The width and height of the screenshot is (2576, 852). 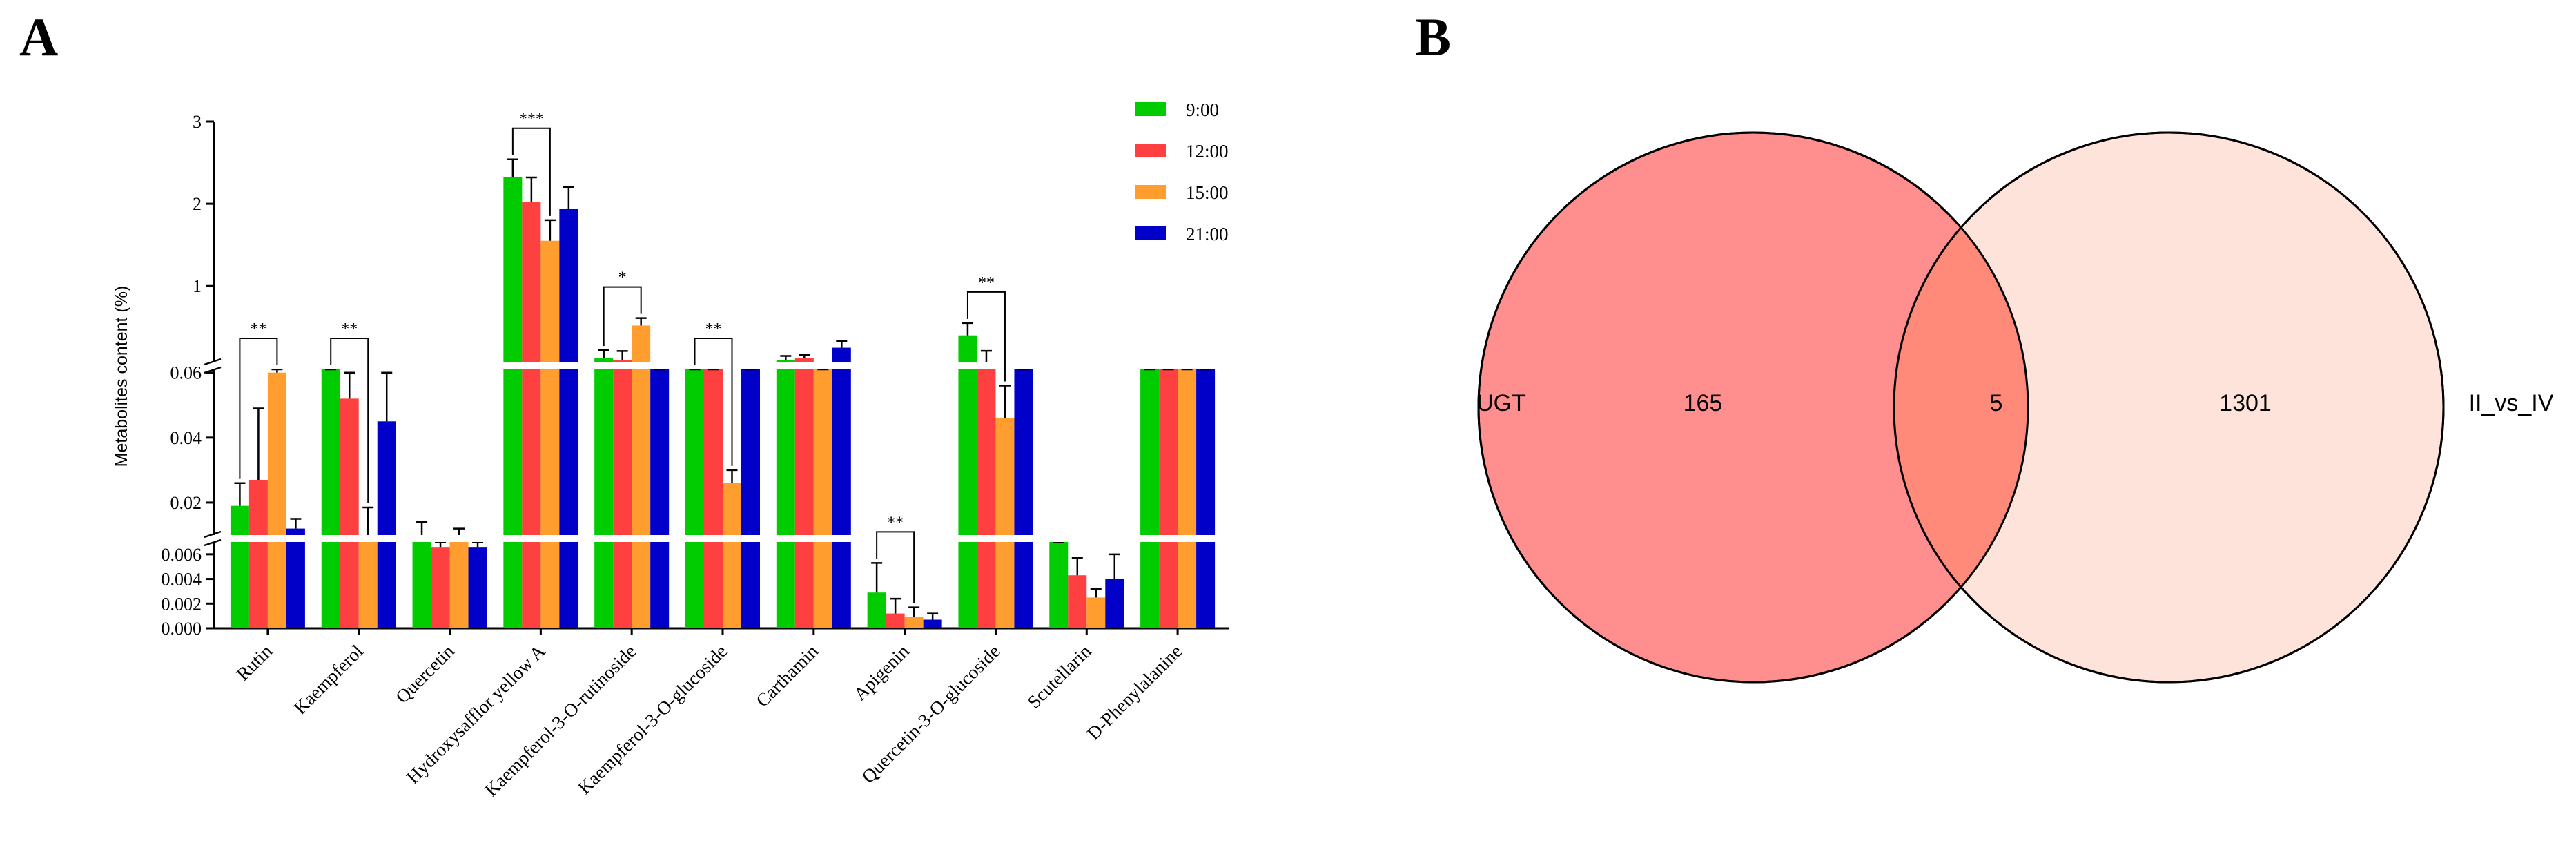 I want to click on x-tick-label: Carthamin, so click(x=787, y=676).